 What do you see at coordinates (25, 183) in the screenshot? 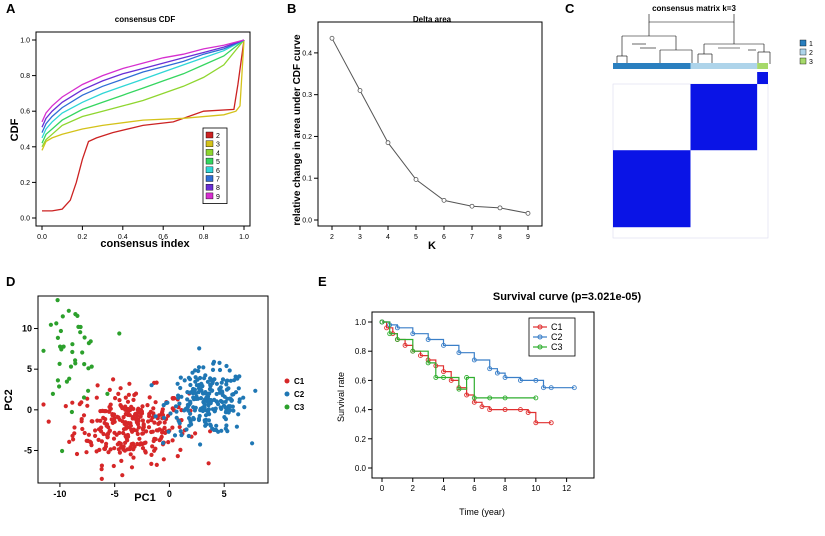
I see `cdf-ytick-label: 0.2` at bounding box center [25, 183].